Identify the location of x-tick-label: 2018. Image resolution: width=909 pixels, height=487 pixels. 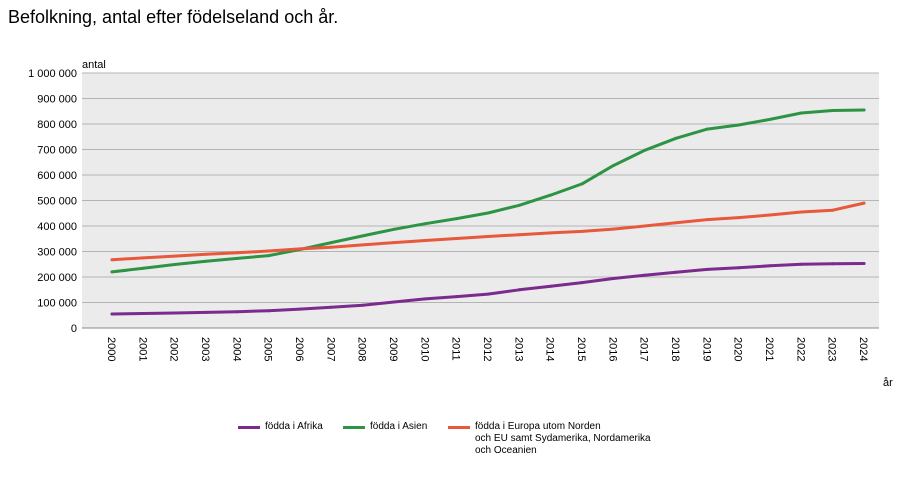
(675, 349).